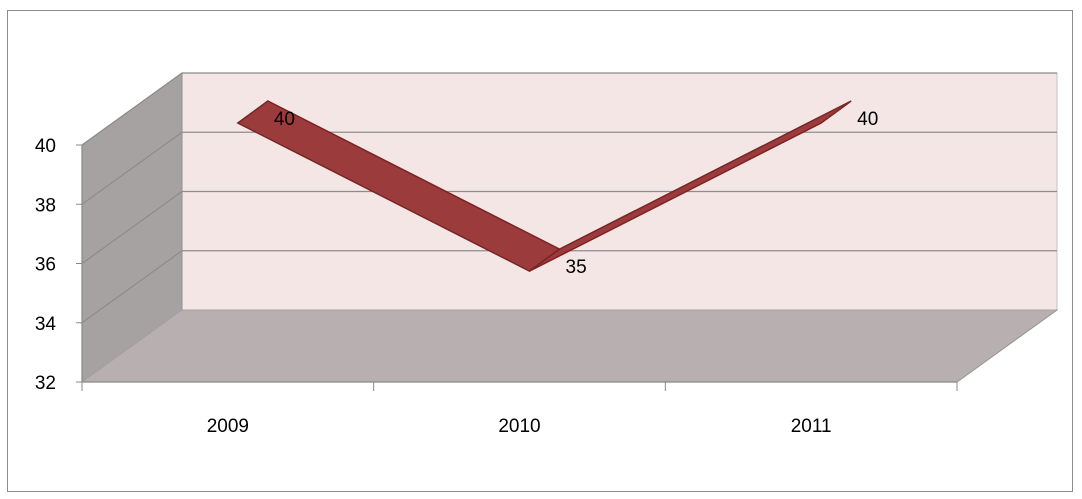 This screenshot has height=499, width=1082. Describe the element at coordinates (228, 426) in the screenshot. I see `x-tick-label: 2009` at that location.